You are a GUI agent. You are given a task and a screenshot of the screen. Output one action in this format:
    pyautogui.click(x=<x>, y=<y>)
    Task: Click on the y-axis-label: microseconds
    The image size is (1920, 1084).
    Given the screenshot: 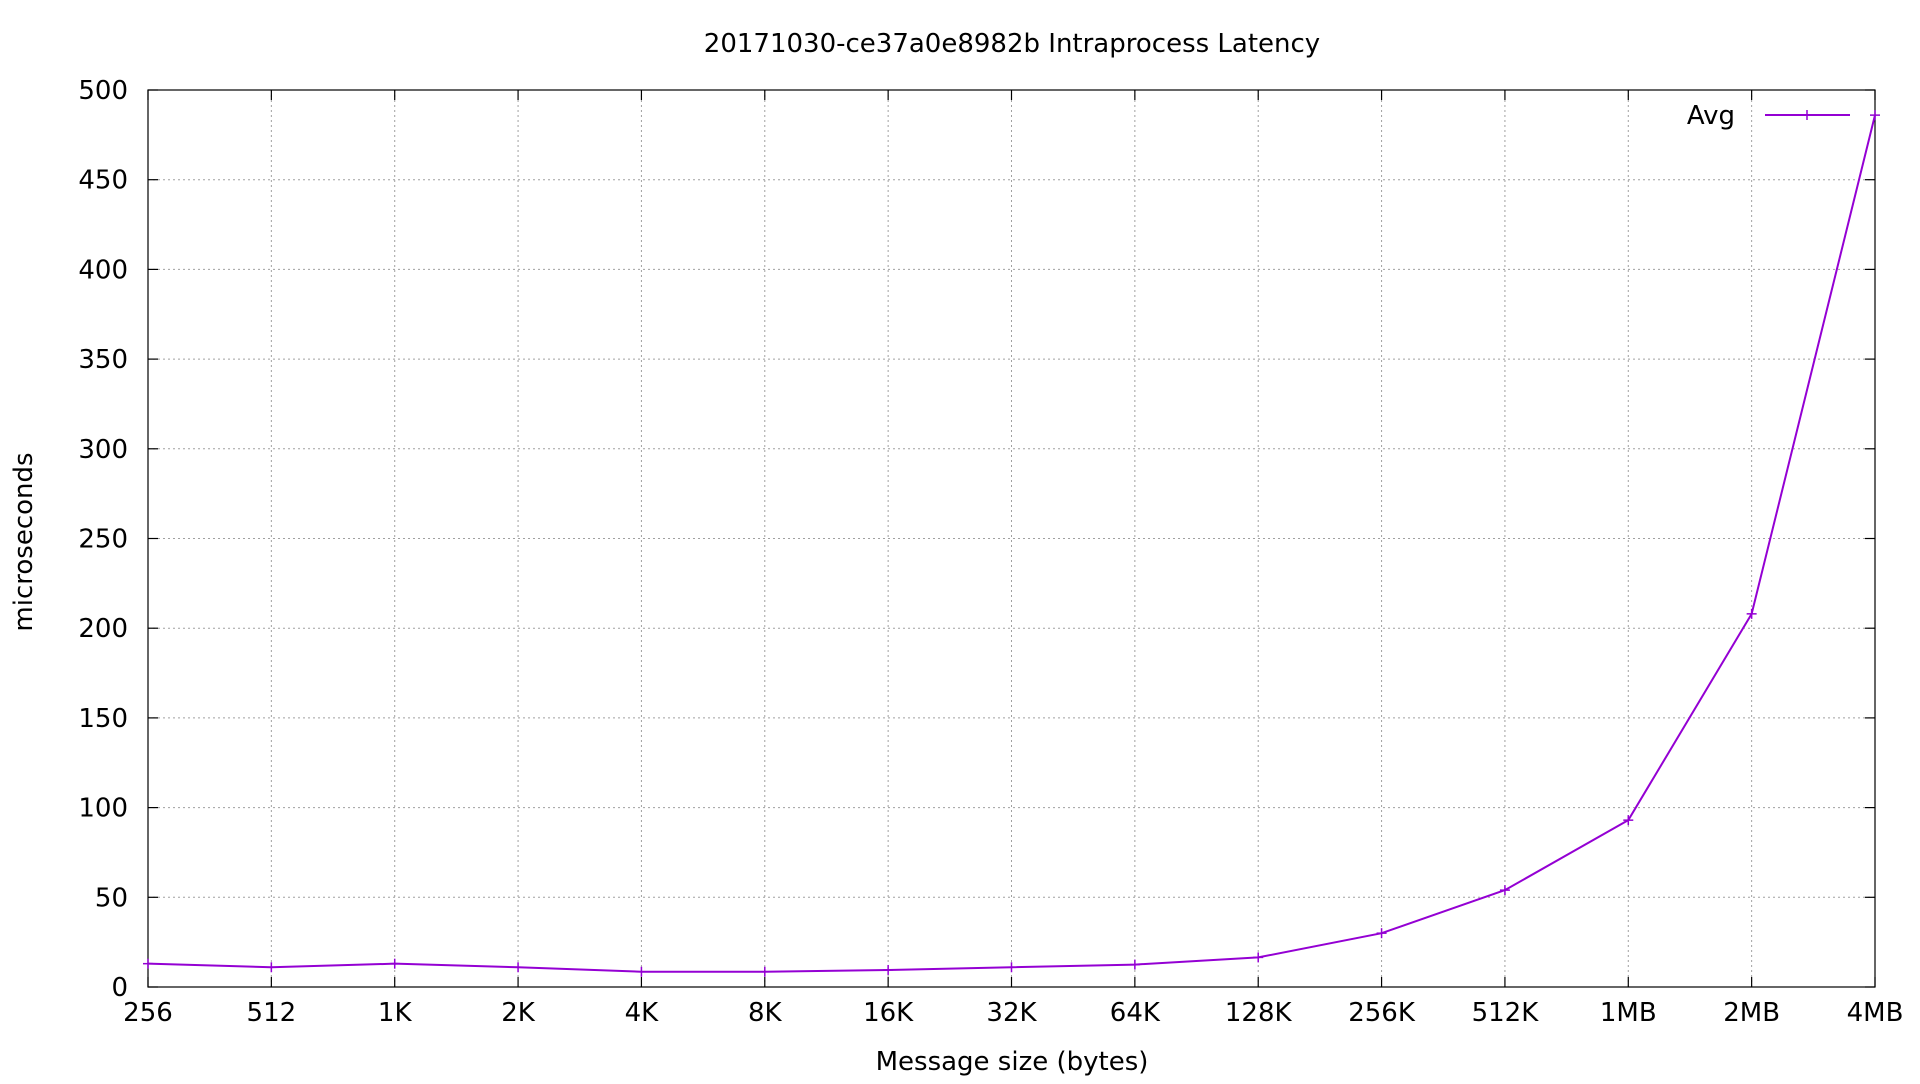 What is the action you would take?
    pyautogui.click(x=24, y=541)
    